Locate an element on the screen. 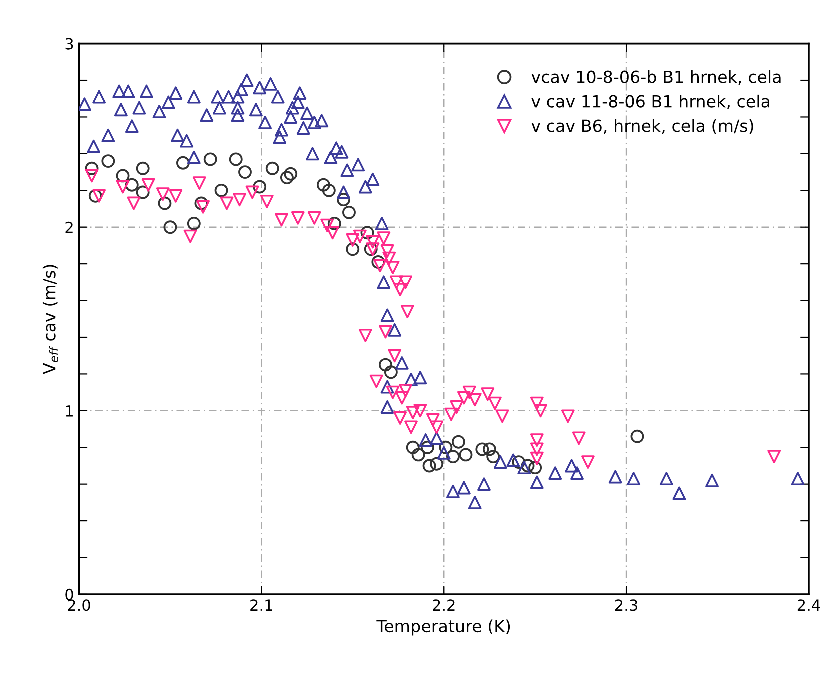 Image resolution: width=834 pixels, height=674 pixels. y-tick-label: 0 is located at coordinates (70, 594).